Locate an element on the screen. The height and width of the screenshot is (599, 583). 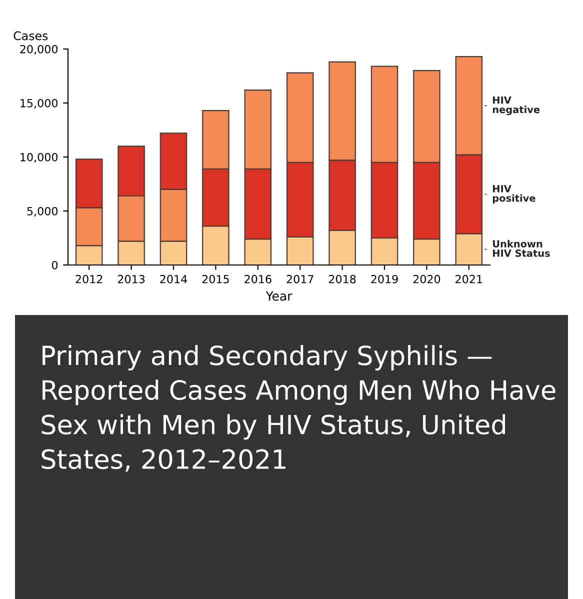
series-label: HIV negative is located at coordinates (516, 106).